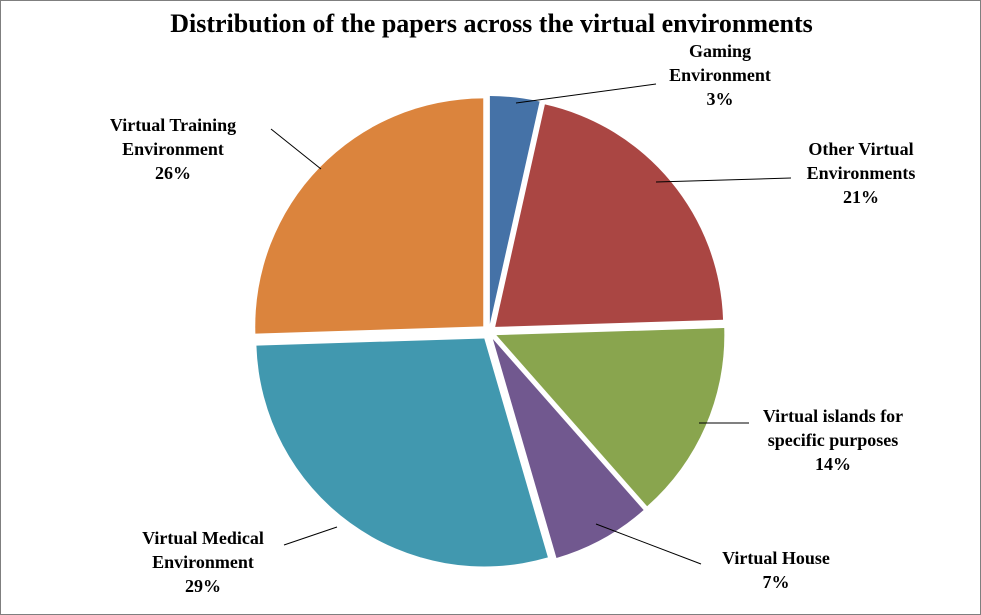  What do you see at coordinates (203, 562) in the screenshot?
I see `slice-label-4: Virtual Medical Environment 29%` at bounding box center [203, 562].